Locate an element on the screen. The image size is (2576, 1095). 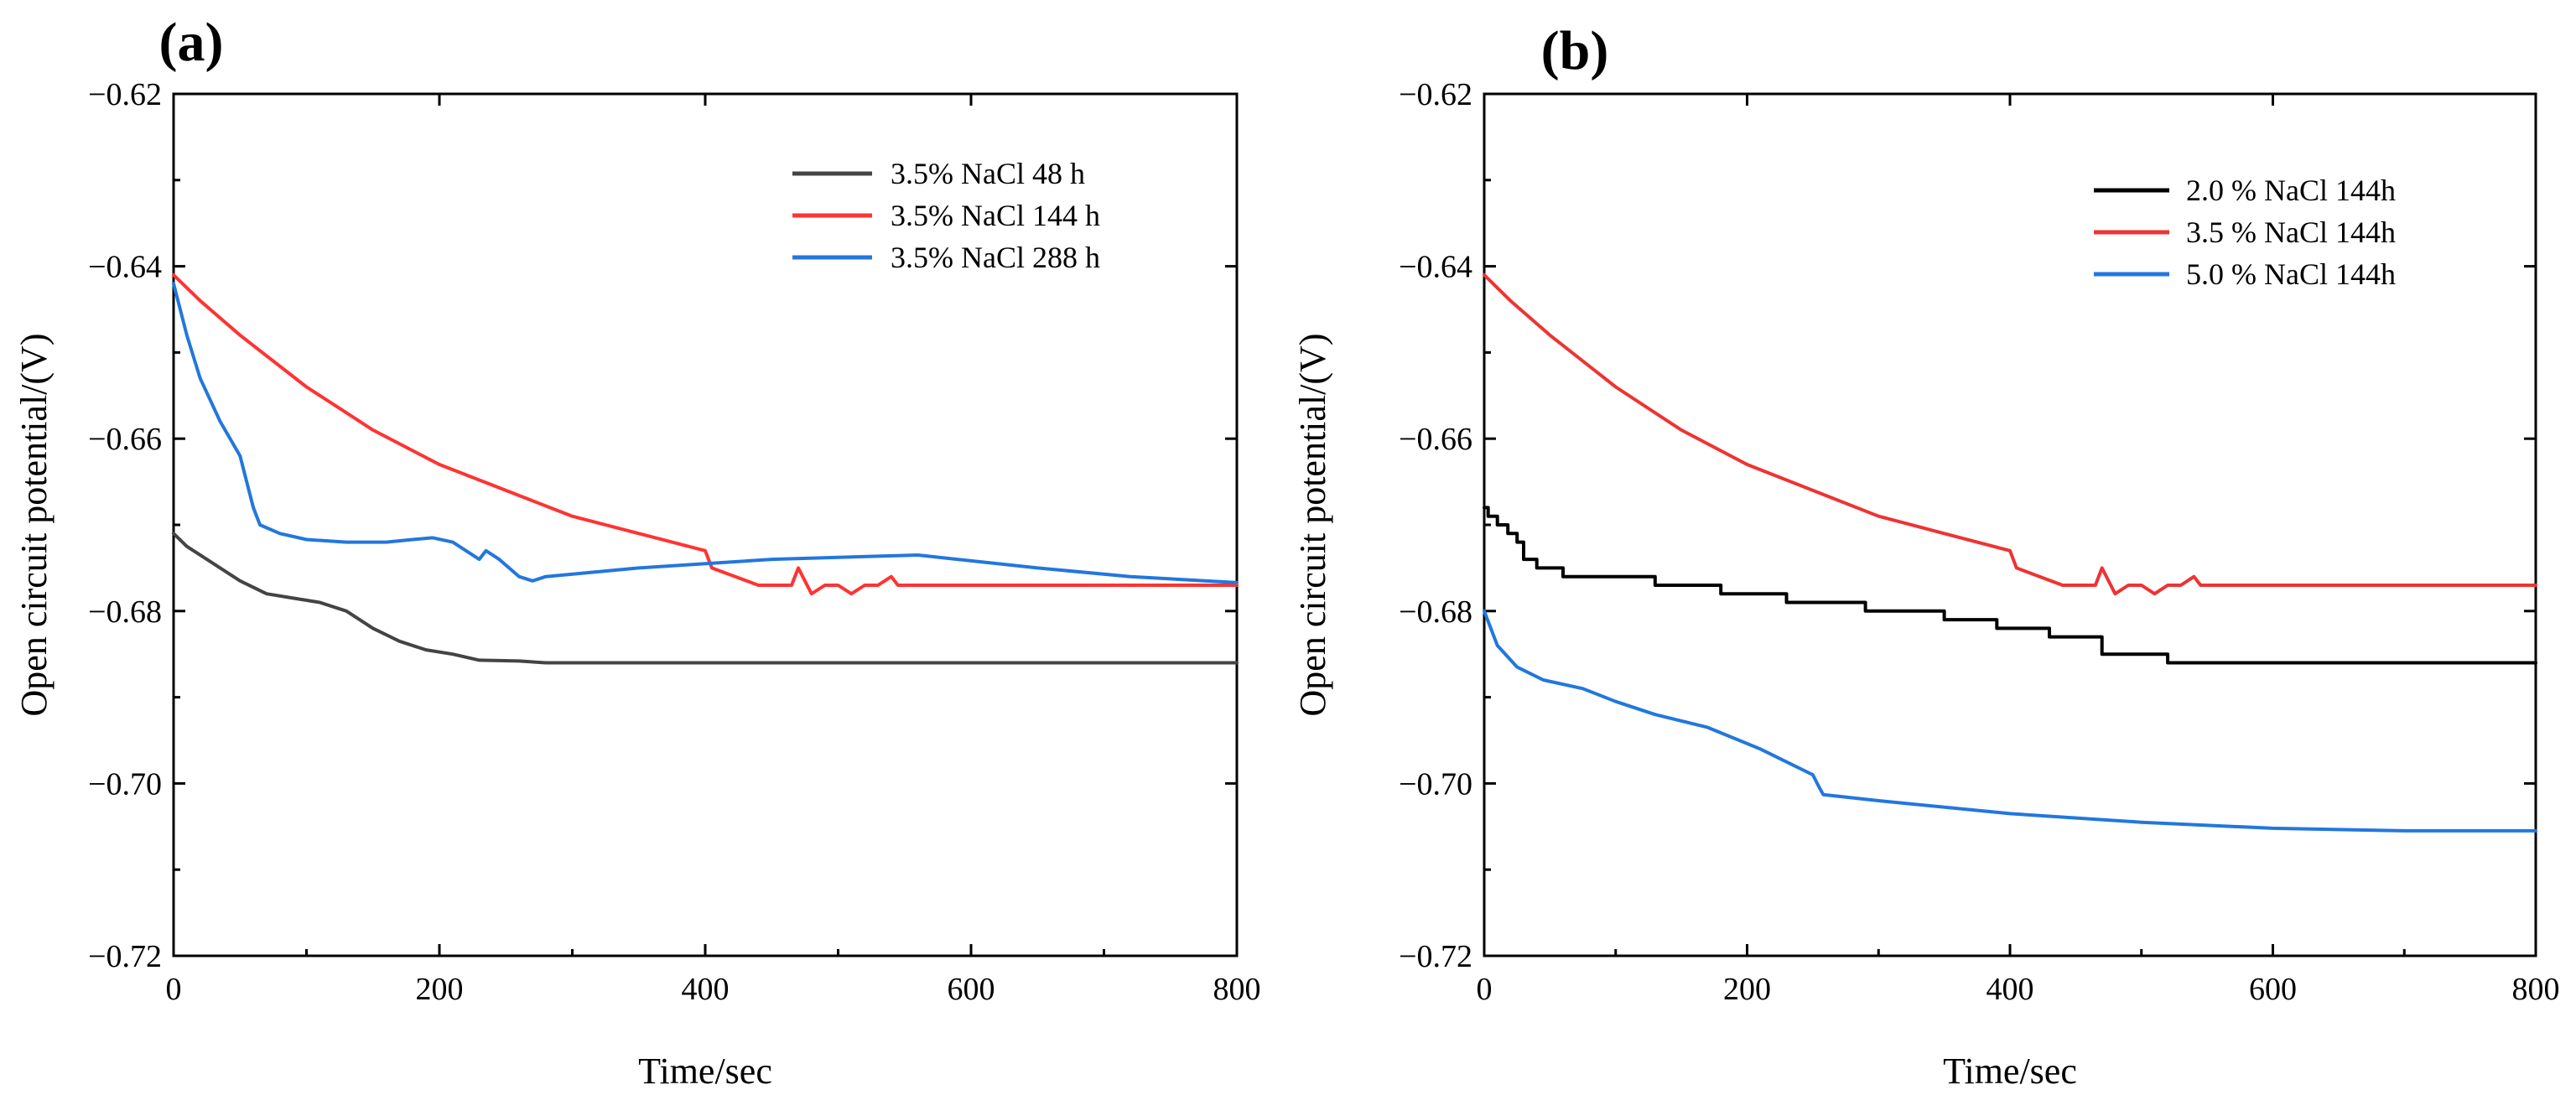
legend-label-3: 5.0 % NaCl 144h is located at coordinates (2291, 274).